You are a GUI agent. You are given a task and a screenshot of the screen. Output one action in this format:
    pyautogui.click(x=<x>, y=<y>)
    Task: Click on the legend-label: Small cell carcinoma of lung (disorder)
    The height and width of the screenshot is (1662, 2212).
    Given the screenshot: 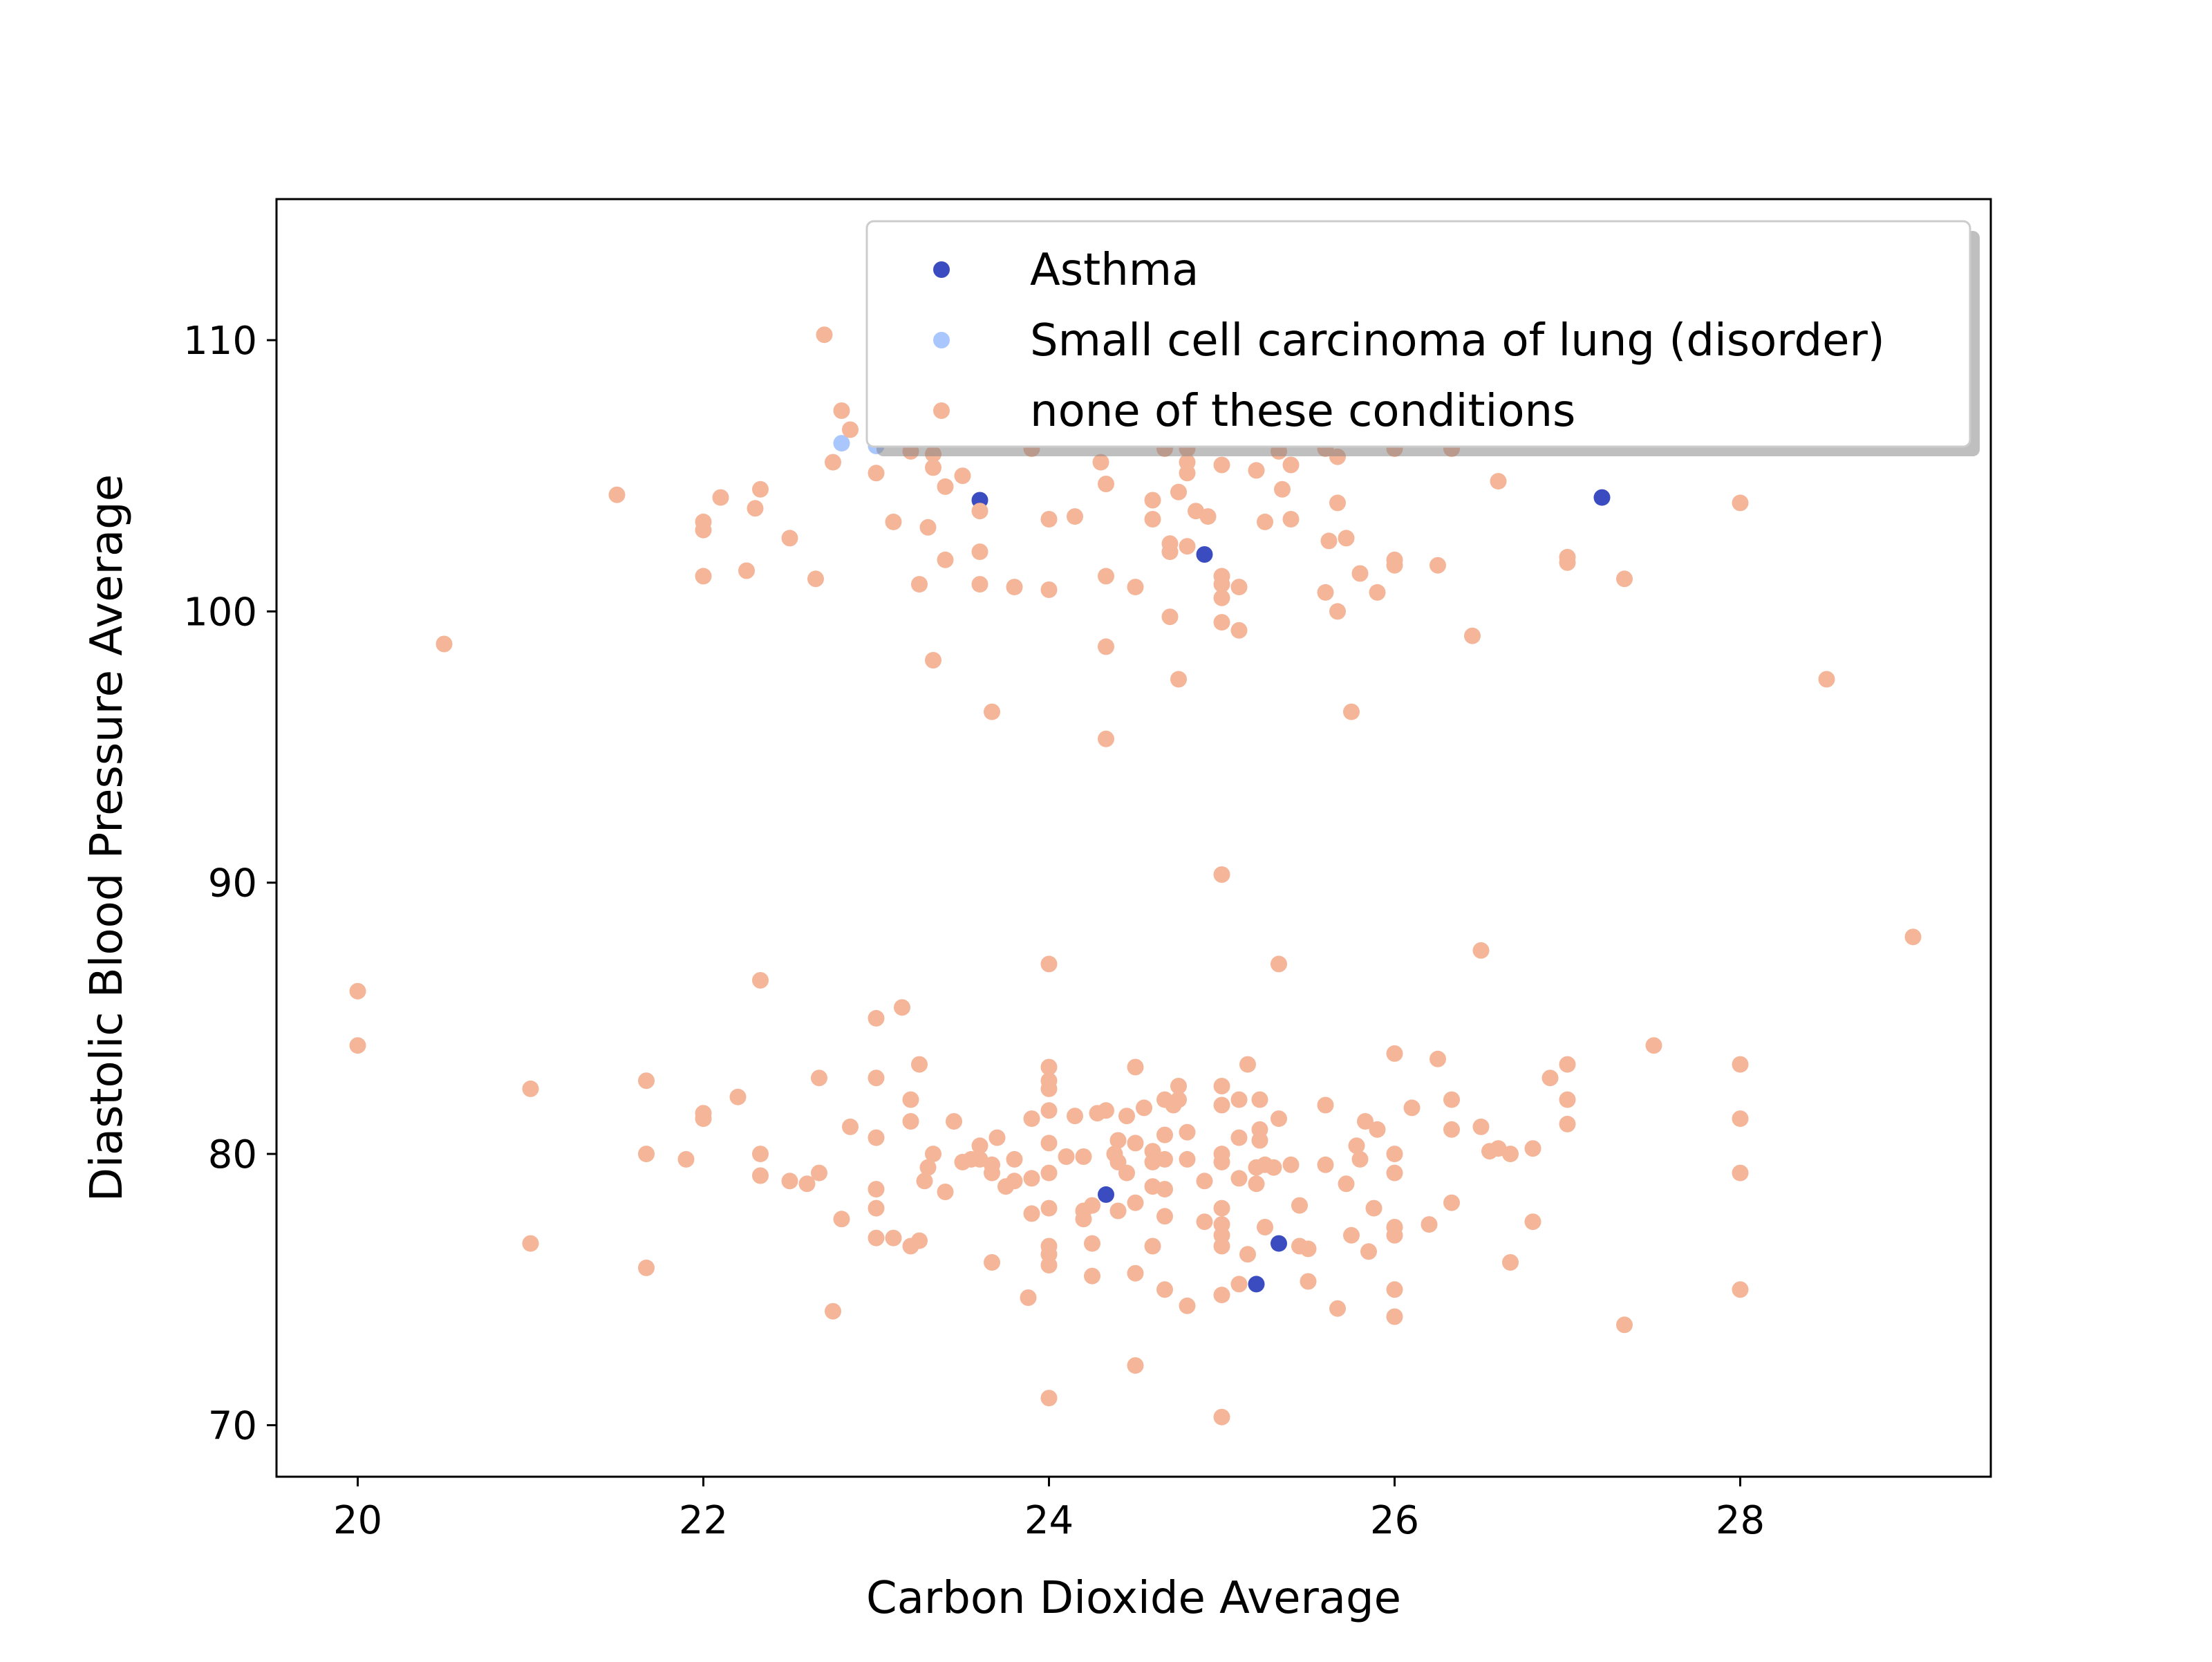 What is the action you would take?
    pyautogui.click(x=1457, y=341)
    